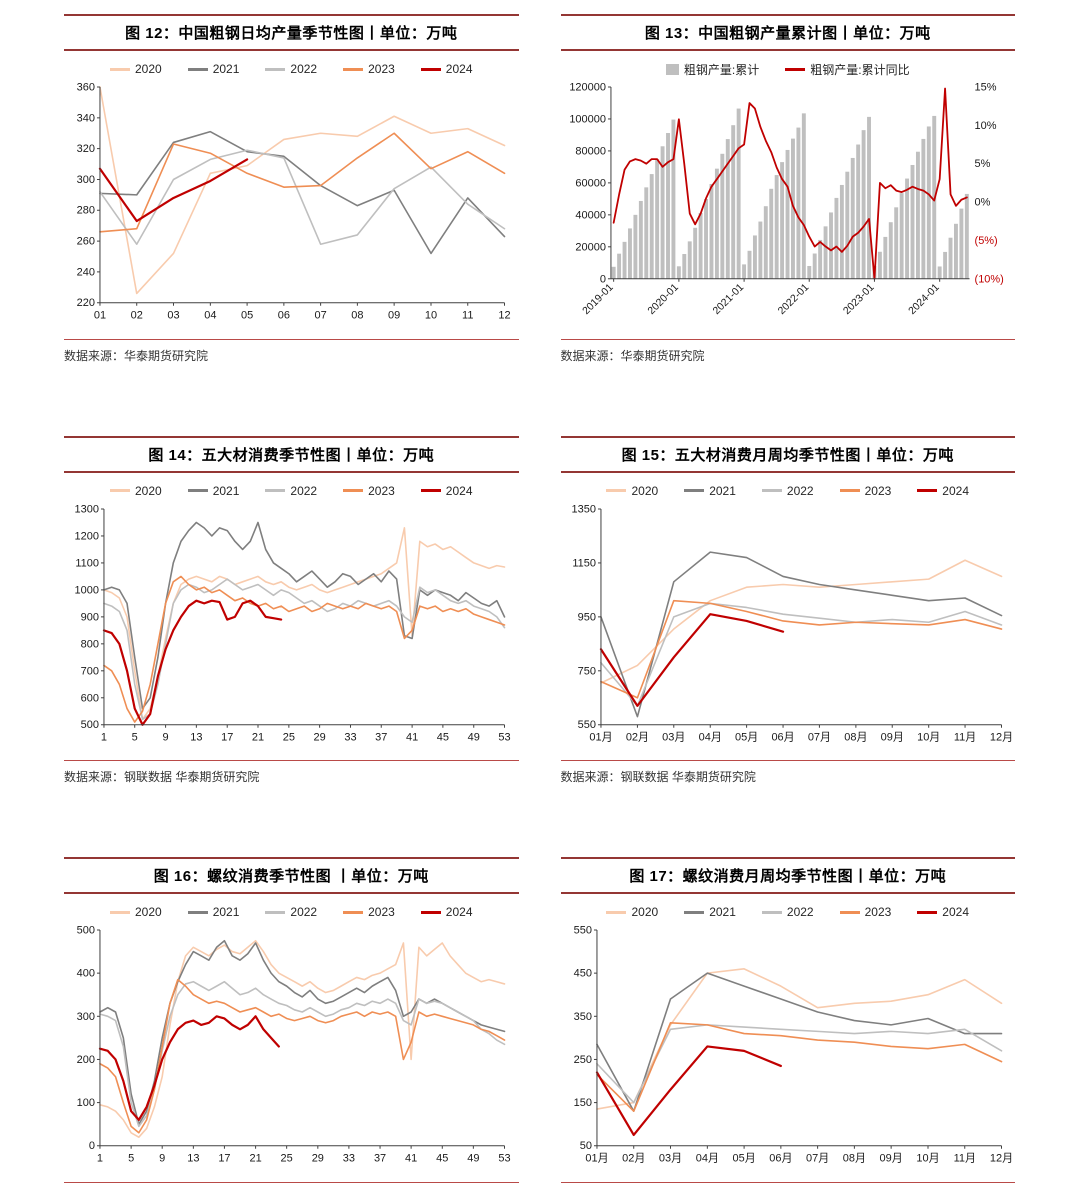  I want to click on svg-text: 12, so click(504, 316).